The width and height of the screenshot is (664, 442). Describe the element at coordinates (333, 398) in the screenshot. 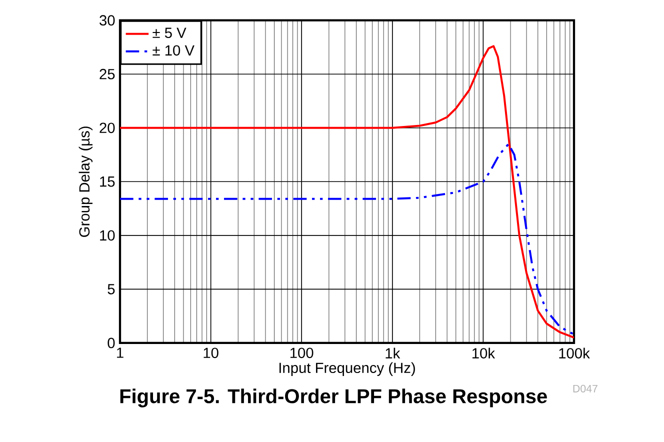

I see `text: Figure 7-5. Third-Order LPF Phase Response` at that location.